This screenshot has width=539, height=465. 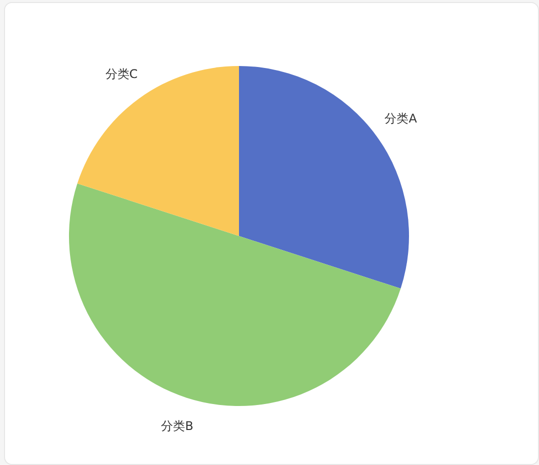 What do you see at coordinates (158, 151) in the screenshot?
I see `pie-slice` at bounding box center [158, 151].